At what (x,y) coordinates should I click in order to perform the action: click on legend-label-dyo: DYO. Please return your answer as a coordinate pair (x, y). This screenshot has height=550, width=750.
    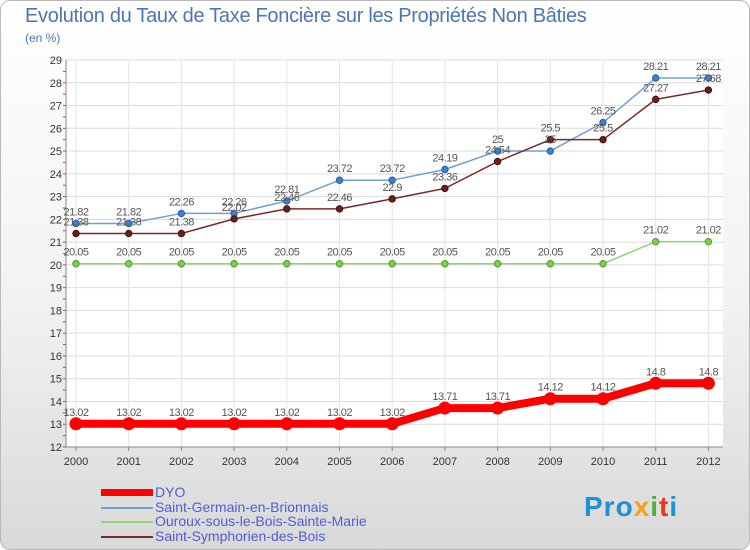
    Looking at the image, I should click on (170, 492).